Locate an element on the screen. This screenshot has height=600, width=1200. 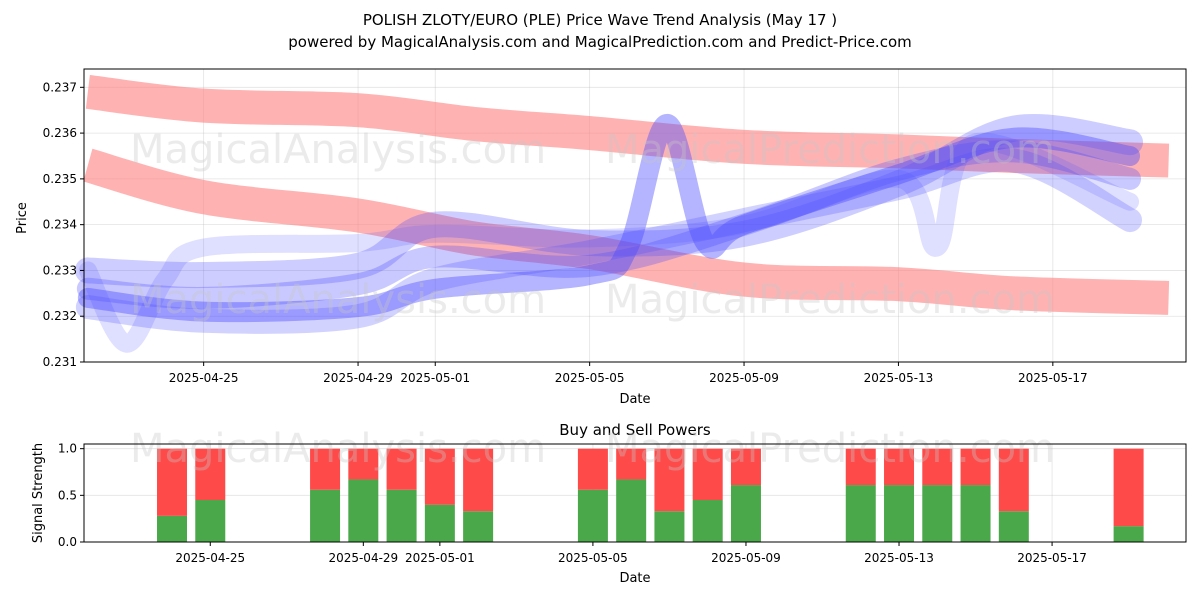
price-y-tick-label: 0.237 is located at coordinates (60, 87).